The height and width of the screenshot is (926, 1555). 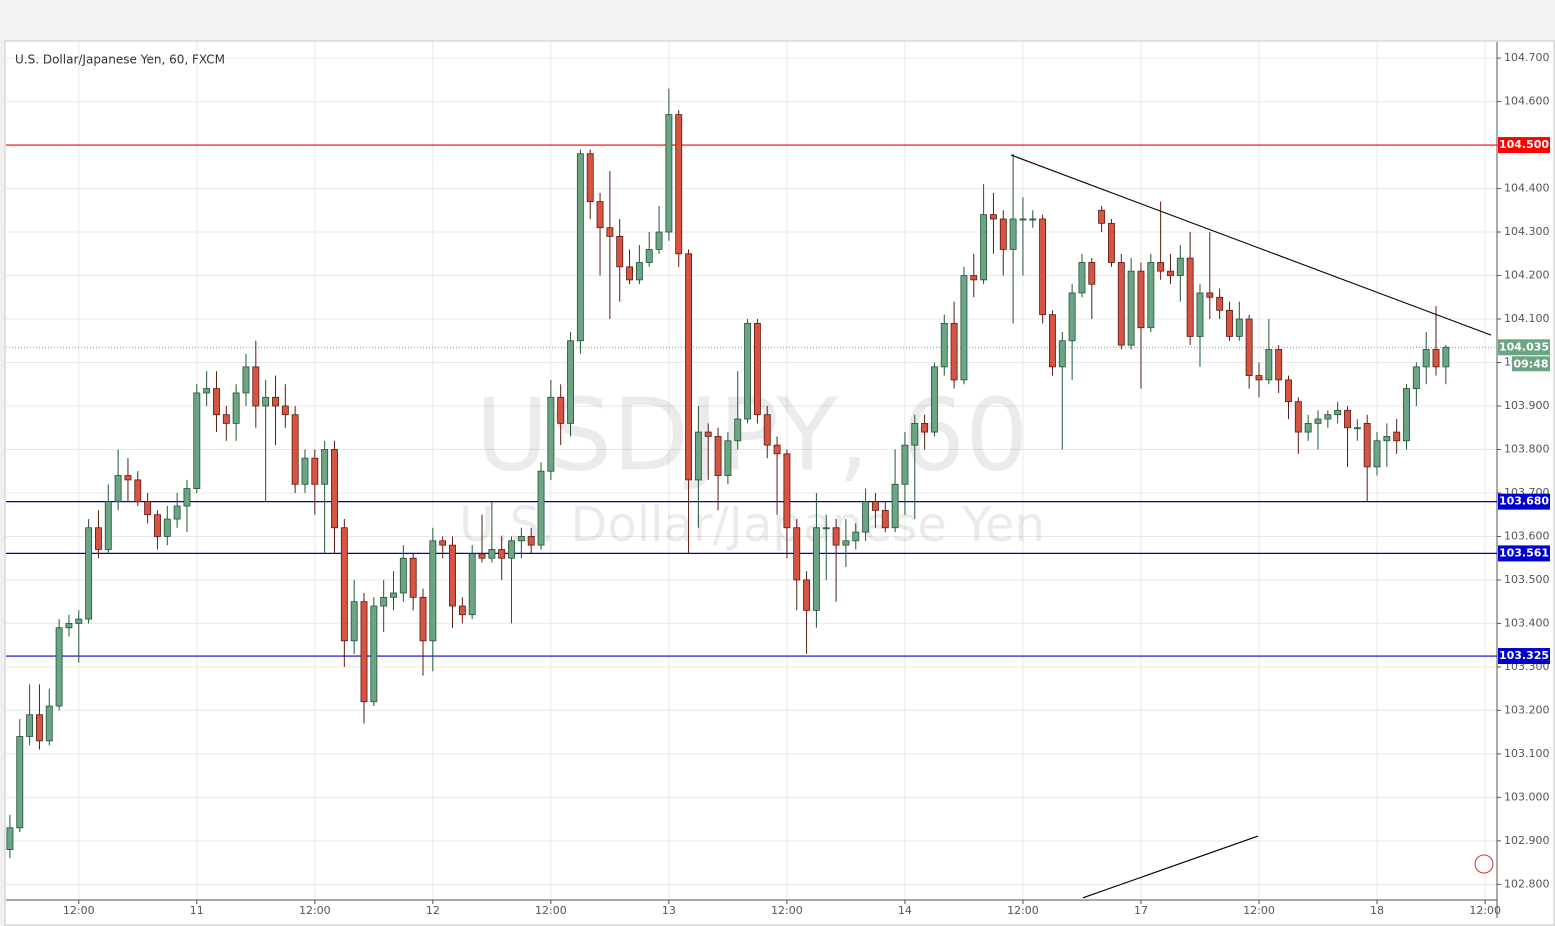 I want to click on y-tick-label: 104.200, so click(x=1527, y=275).